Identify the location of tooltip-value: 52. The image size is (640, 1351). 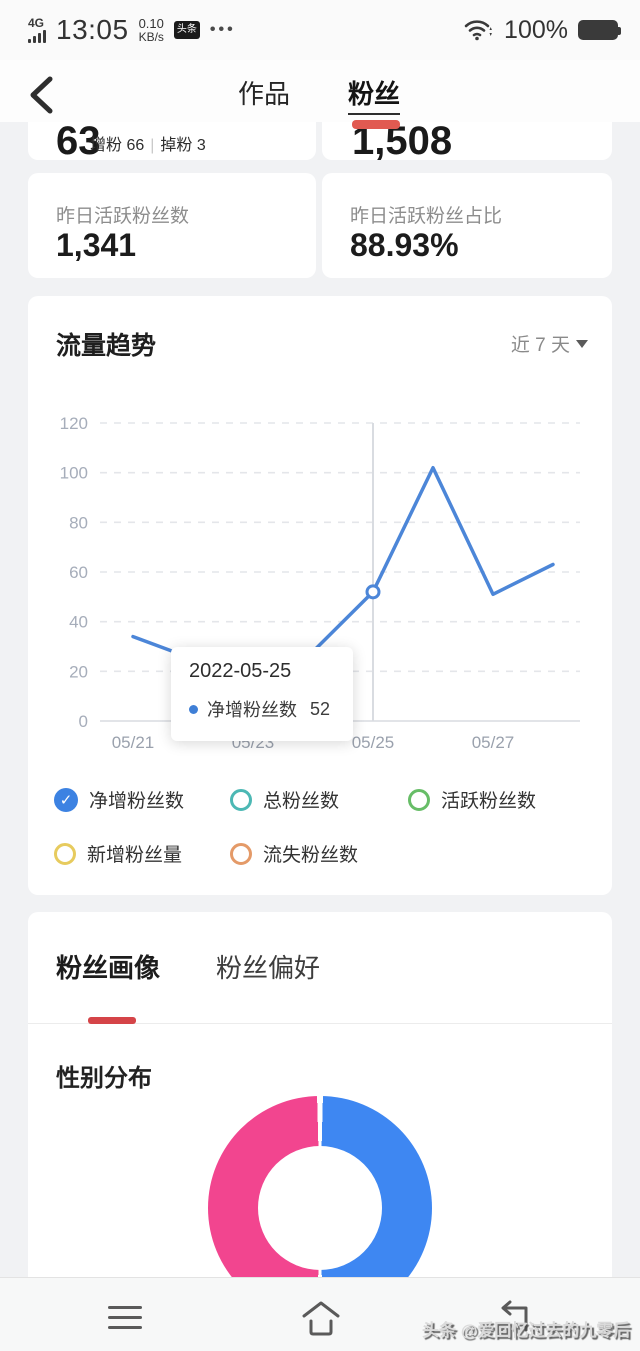
(320, 708).